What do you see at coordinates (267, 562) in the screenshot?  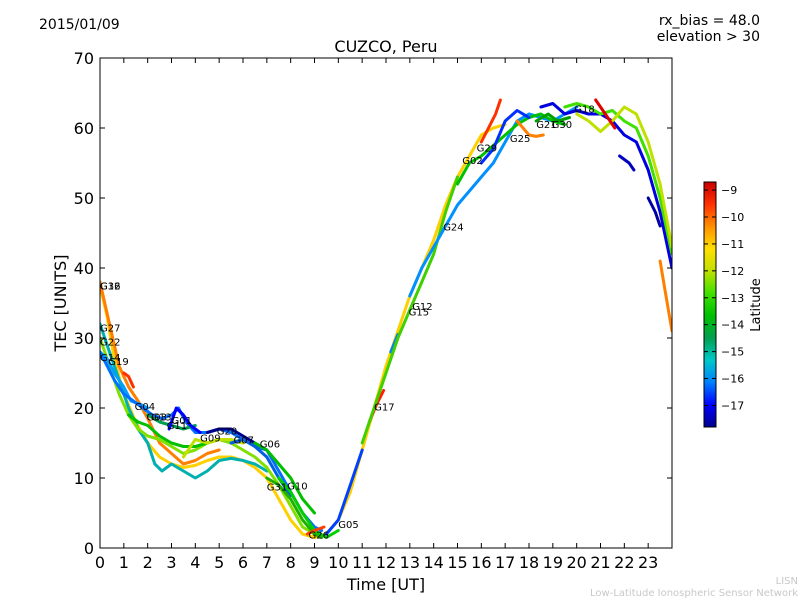 I see `x-tick-label: 7` at bounding box center [267, 562].